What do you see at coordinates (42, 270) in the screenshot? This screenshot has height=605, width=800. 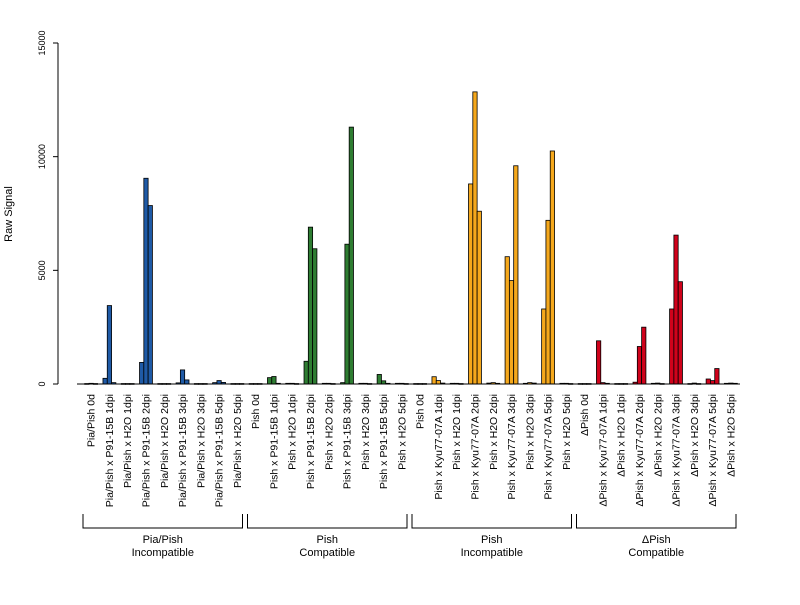 I see `y-tick-label: 5000` at bounding box center [42, 270].